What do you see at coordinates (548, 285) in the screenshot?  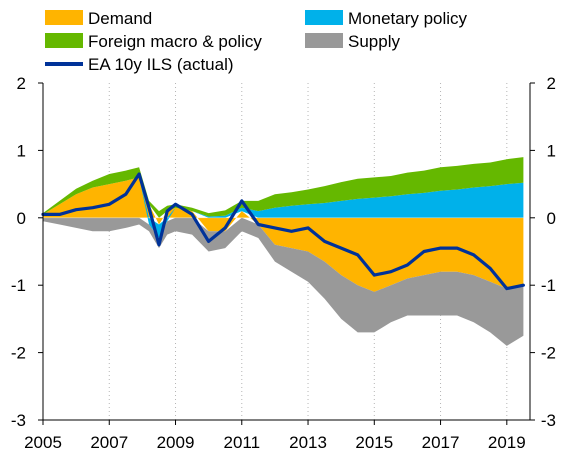 I see `y-tick-label-right: -1` at bounding box center [548, 285].